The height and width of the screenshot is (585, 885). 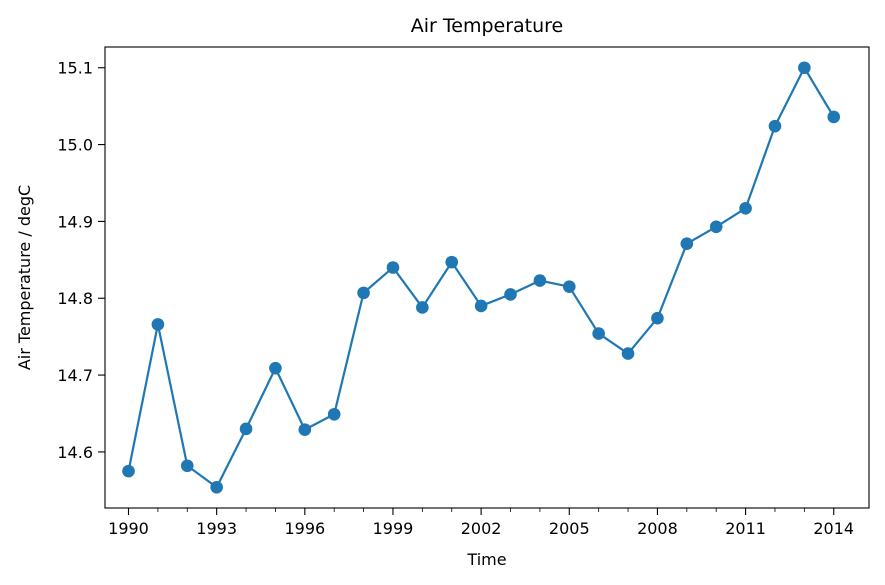 I want to click on y-tick-label: 14.9, so click(x=75, y=221).